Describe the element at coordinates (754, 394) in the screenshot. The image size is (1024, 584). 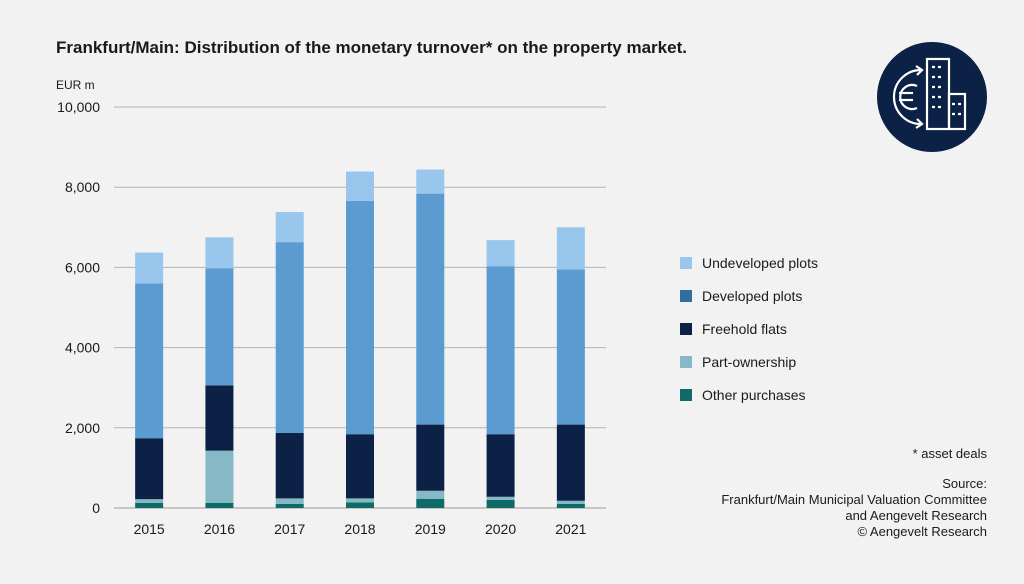
I see `legend-label: Other purchases` at that location.